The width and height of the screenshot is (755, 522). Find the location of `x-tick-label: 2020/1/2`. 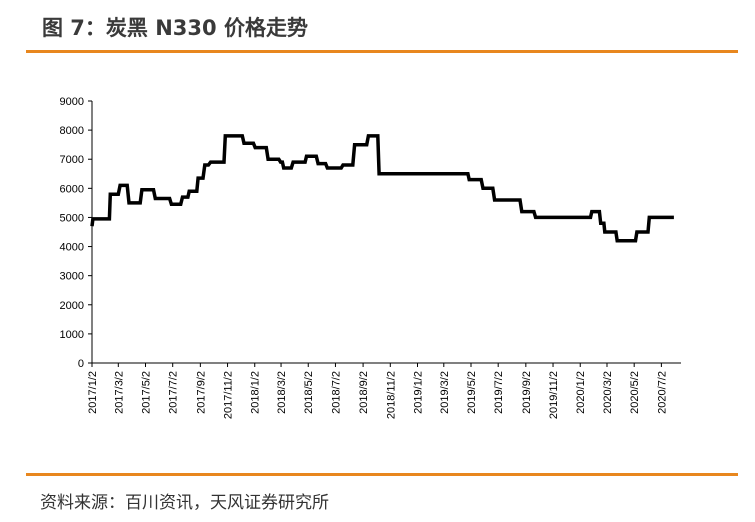

x-tick-label: 2020/1/2 is located at coordinates (581, 392).